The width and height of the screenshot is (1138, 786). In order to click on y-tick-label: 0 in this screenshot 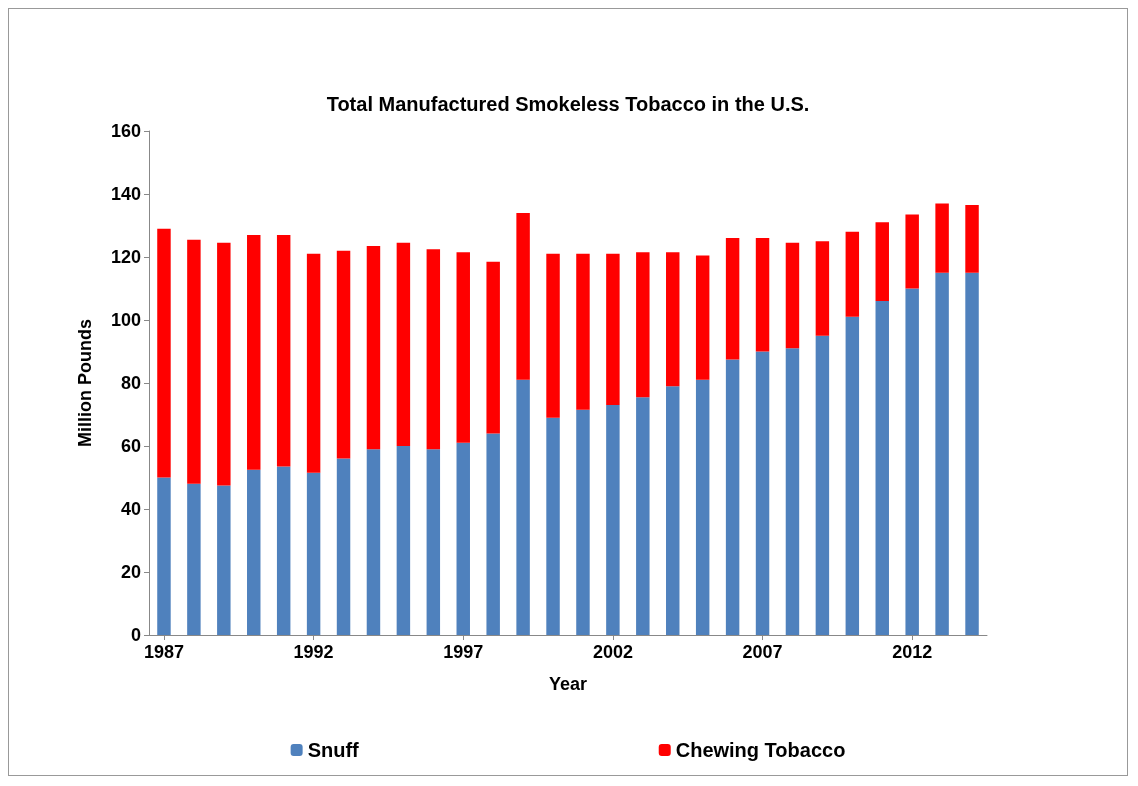, I will do `click(135, 635)`.